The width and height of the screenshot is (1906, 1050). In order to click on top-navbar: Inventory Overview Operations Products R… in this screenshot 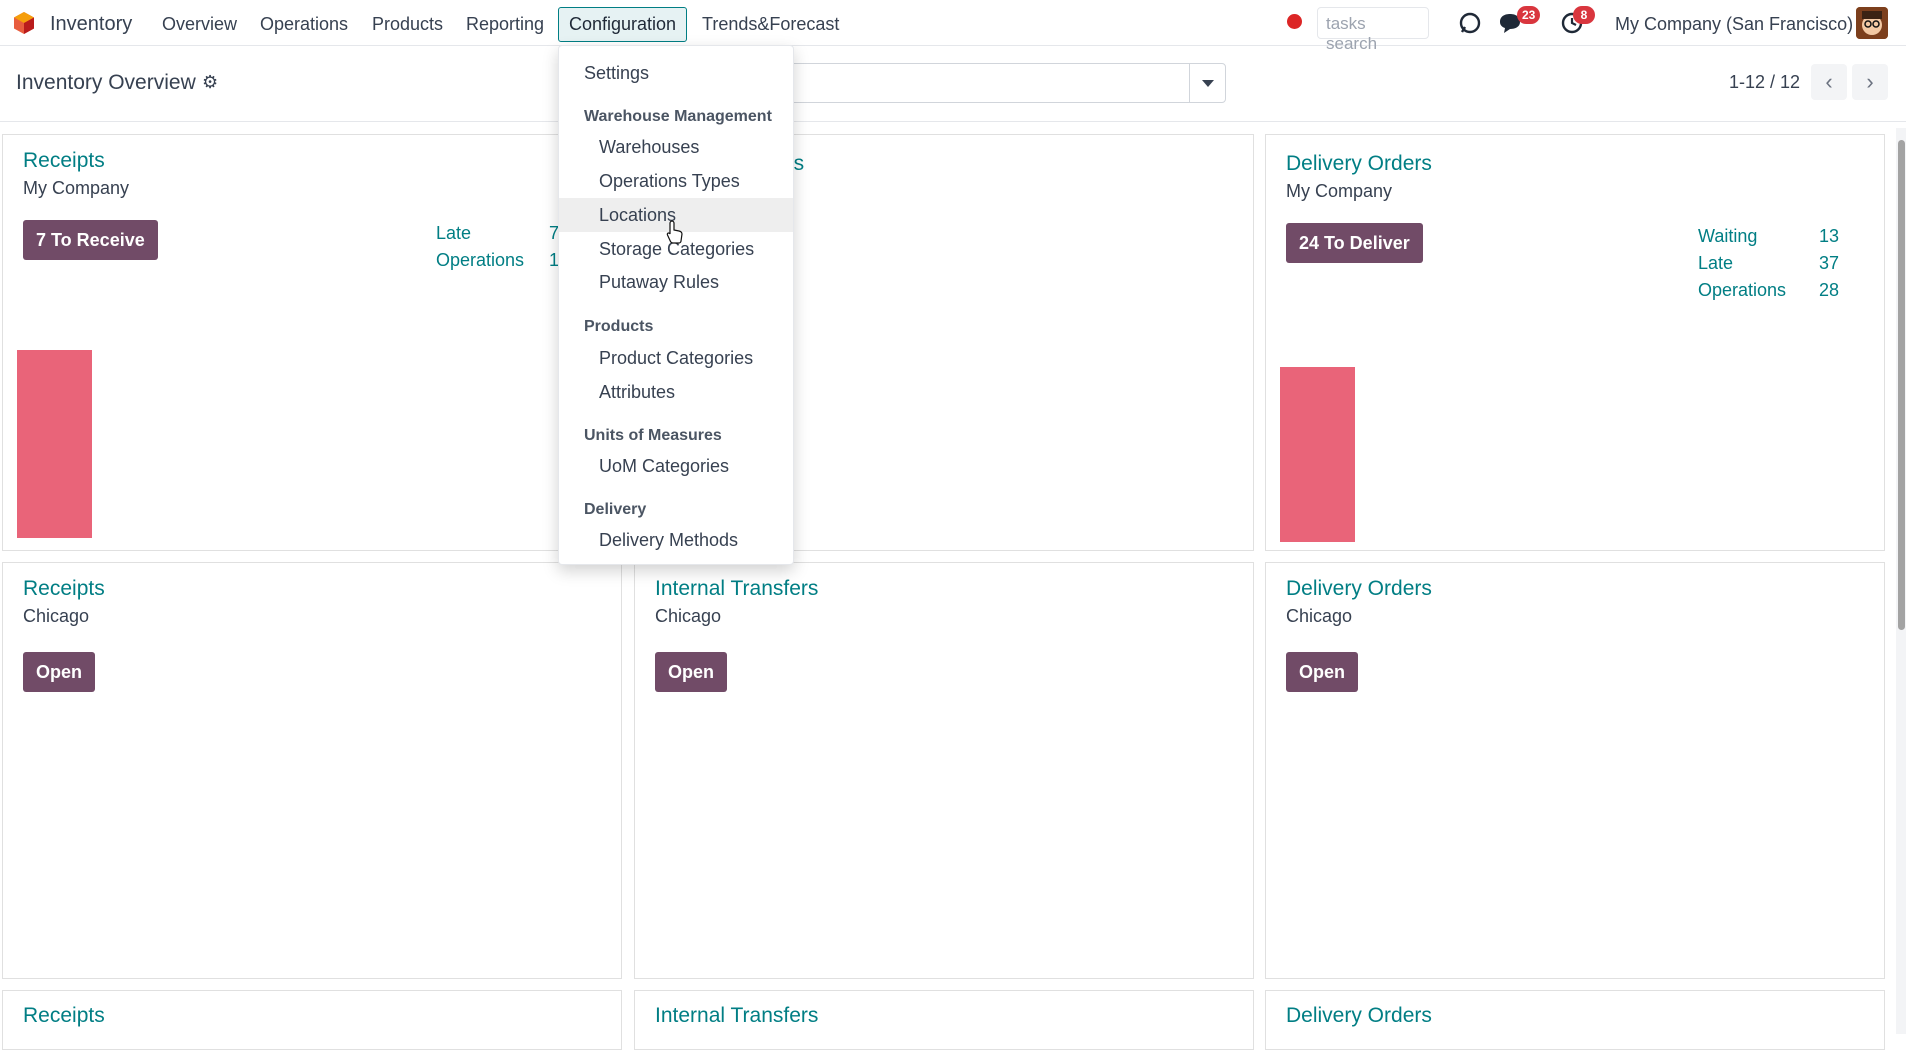, I will do `click(953, 26)`.